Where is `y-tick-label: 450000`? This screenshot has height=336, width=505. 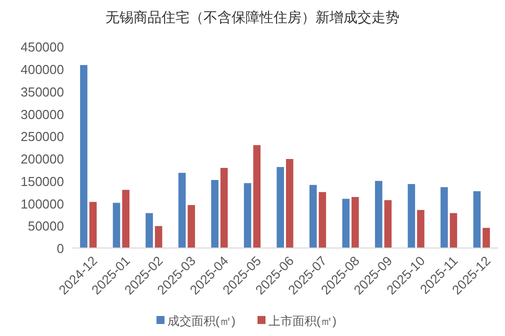 y-tick-label: 450000 is located at coordinates (42, 47).